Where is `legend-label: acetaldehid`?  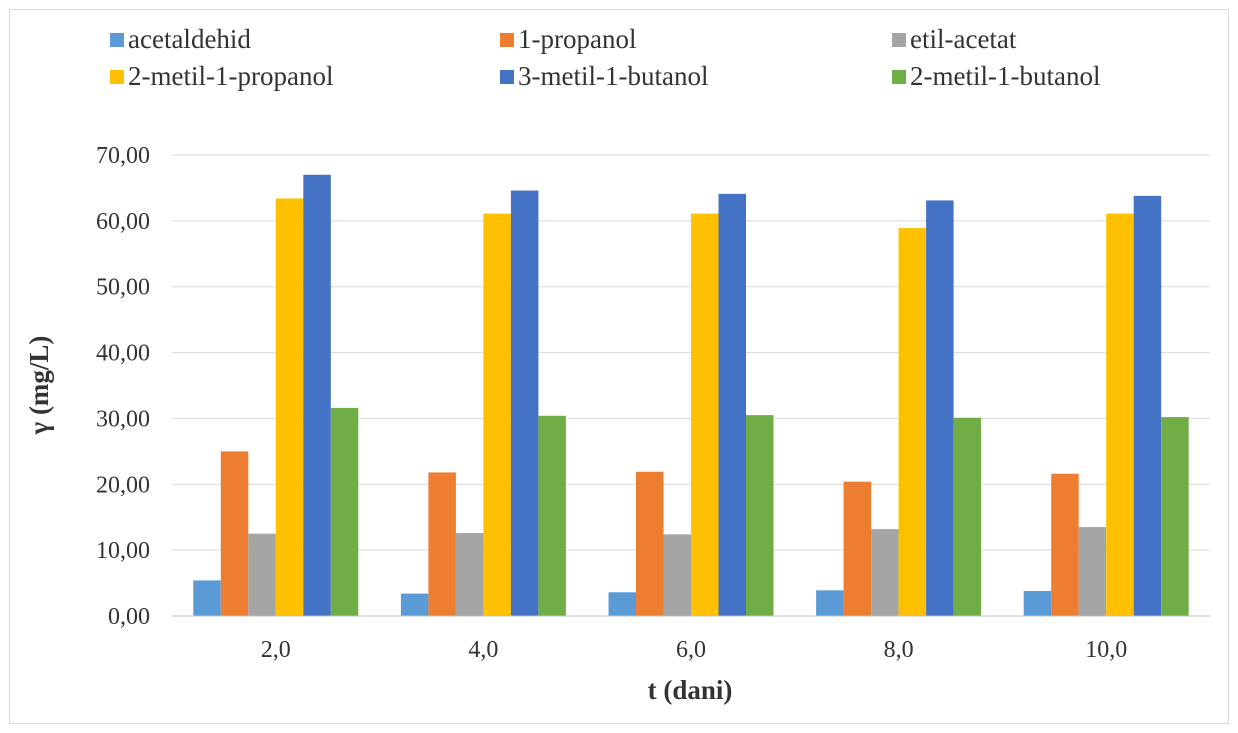 legend-label: acetaldehid is located at coordinates (189, 39).